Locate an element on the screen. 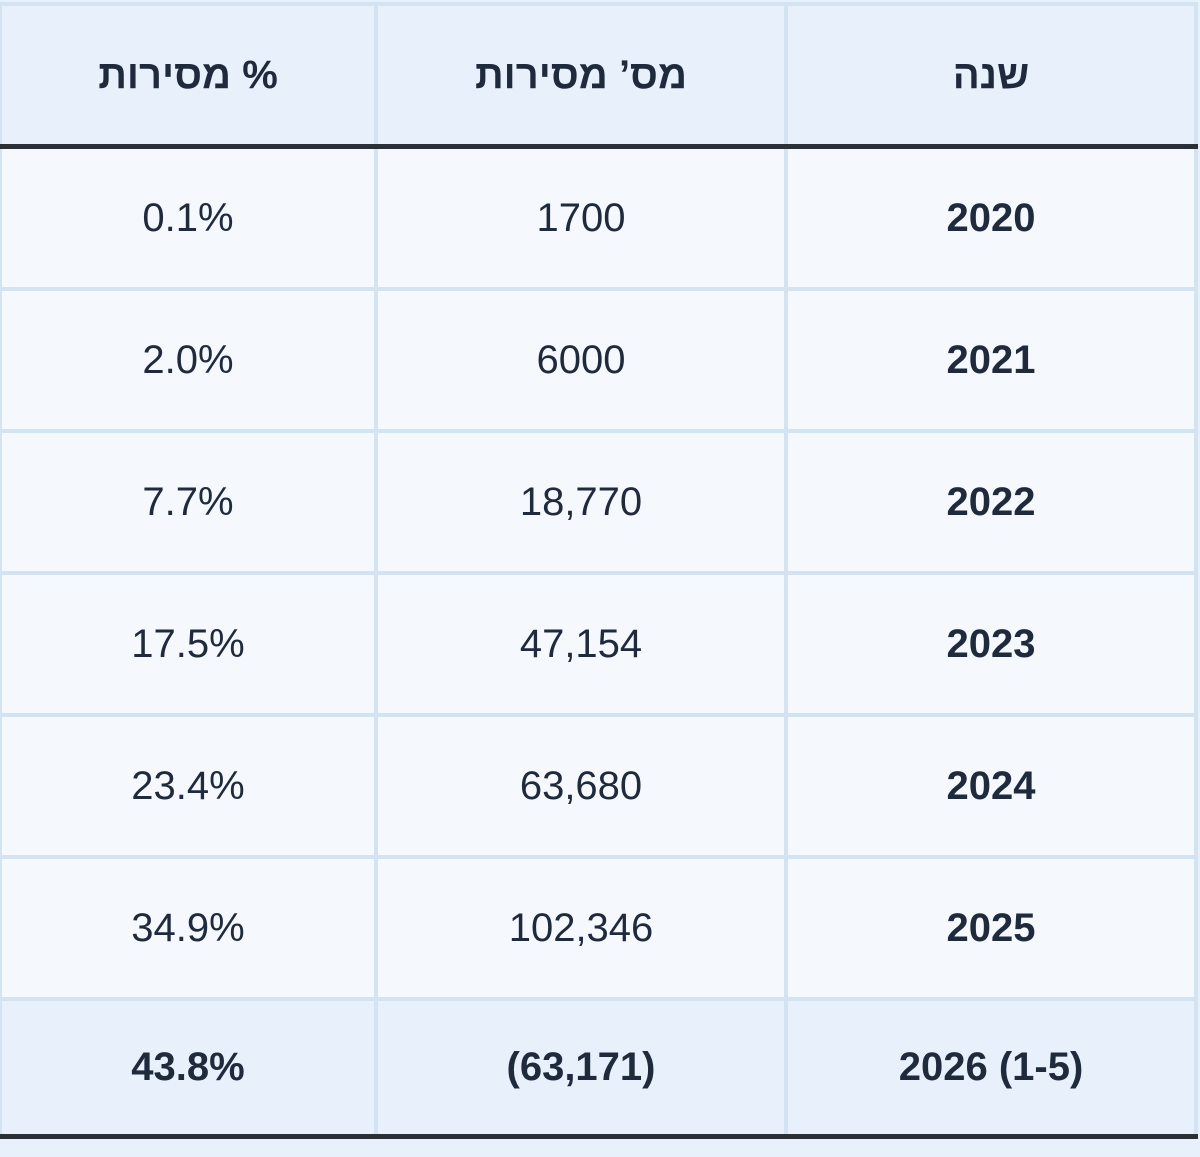  table-row: 2023 47,154 17.5% is located at coordinates (599, 644).